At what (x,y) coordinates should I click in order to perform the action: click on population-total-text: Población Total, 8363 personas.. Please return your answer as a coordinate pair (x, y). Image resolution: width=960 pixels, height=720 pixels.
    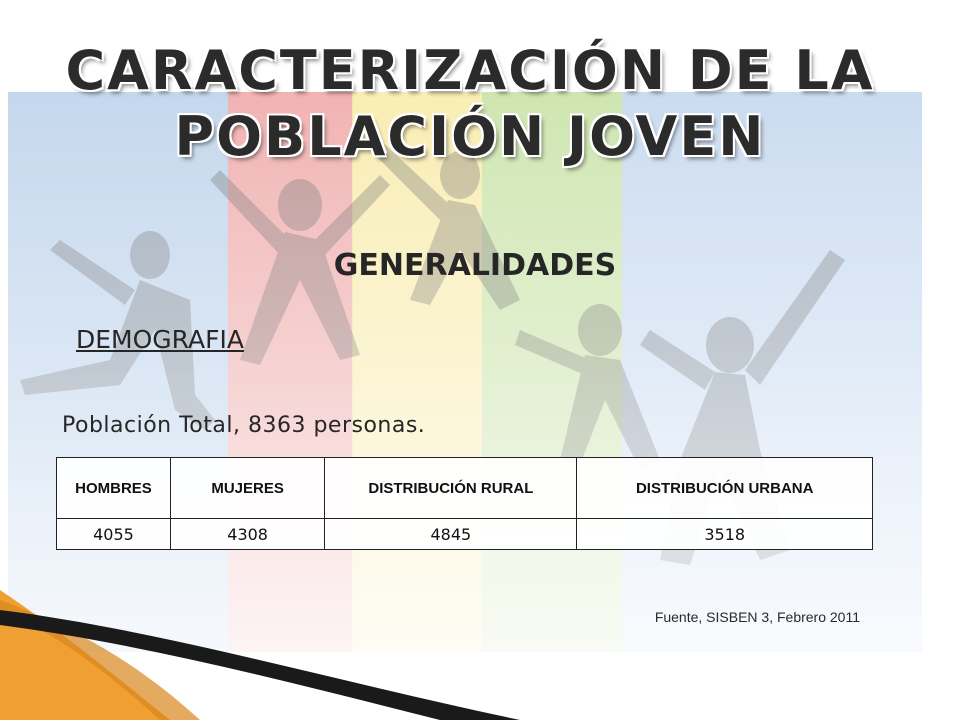
    Looking at the image, I should click on (244, 425).